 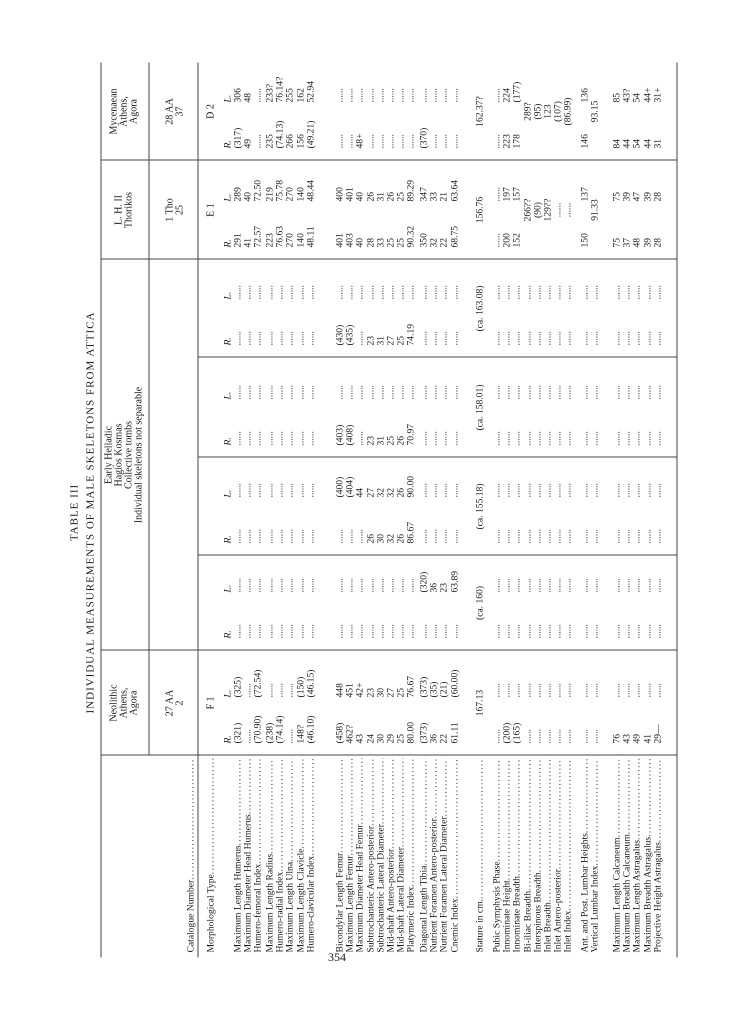 I want to click on cell-right: 26, so click(x=401, y=538).